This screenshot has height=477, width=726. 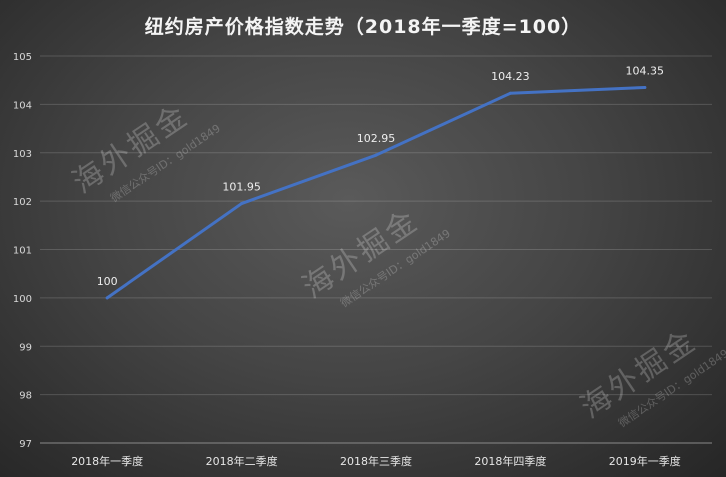 What do you see at coordinates (25, 347) in the screenshot?
I see `y-tick-label: 99` at bounding box center [25, 347].